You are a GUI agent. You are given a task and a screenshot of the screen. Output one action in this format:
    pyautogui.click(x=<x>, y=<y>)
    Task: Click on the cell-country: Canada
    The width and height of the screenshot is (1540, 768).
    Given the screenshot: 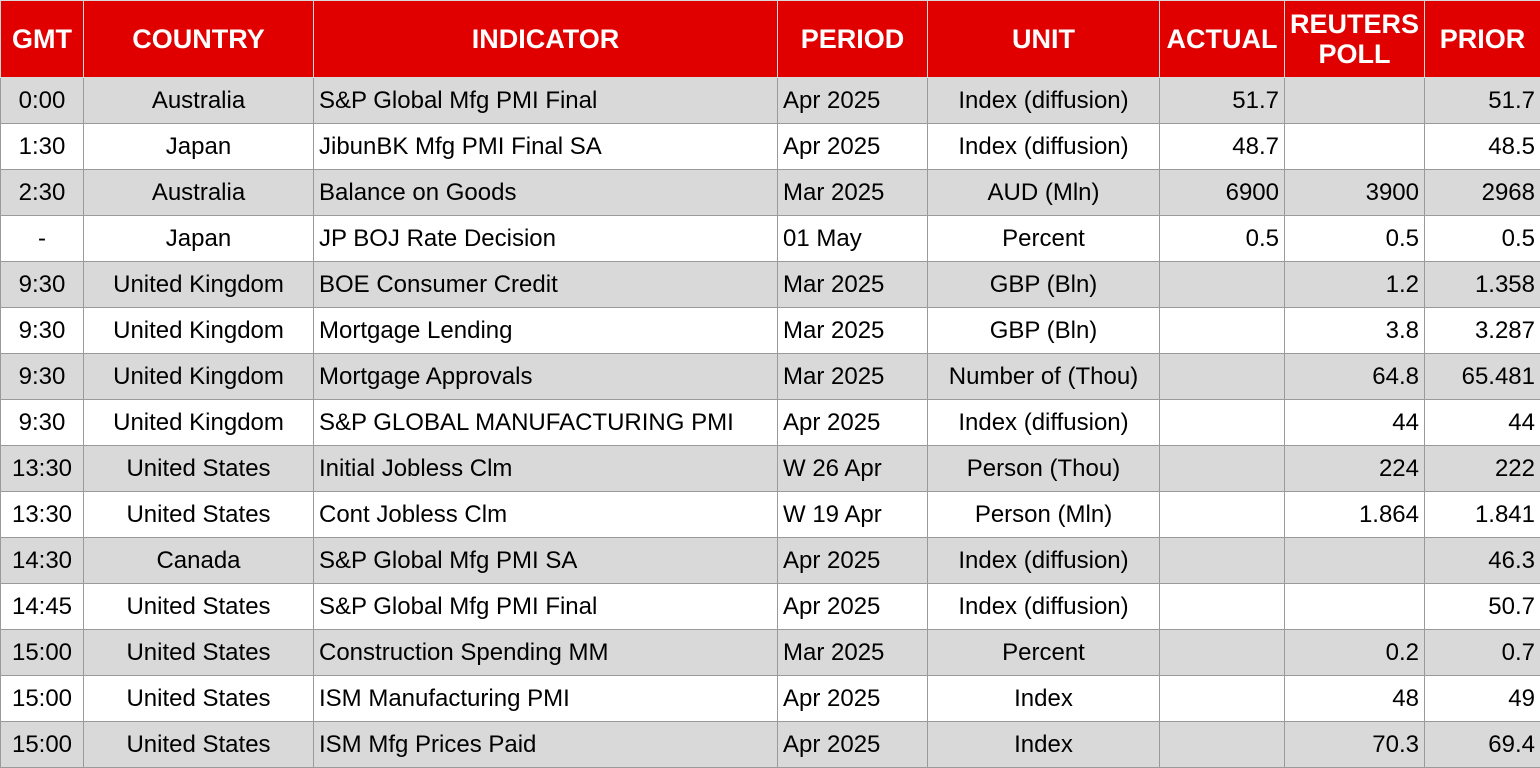 What is the action you would take?
    pyautogui.click(x=199, y=561)
    